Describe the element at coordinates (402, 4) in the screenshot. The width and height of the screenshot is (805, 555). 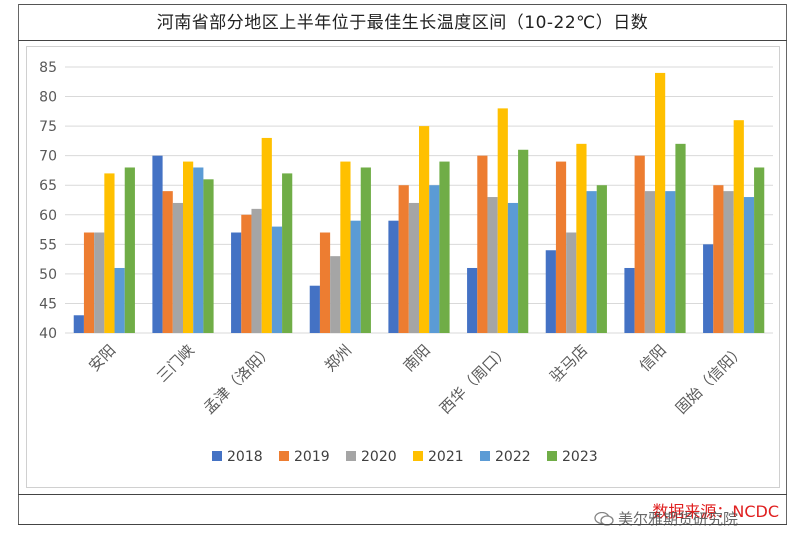
I see `frame-top-rule` at that location.